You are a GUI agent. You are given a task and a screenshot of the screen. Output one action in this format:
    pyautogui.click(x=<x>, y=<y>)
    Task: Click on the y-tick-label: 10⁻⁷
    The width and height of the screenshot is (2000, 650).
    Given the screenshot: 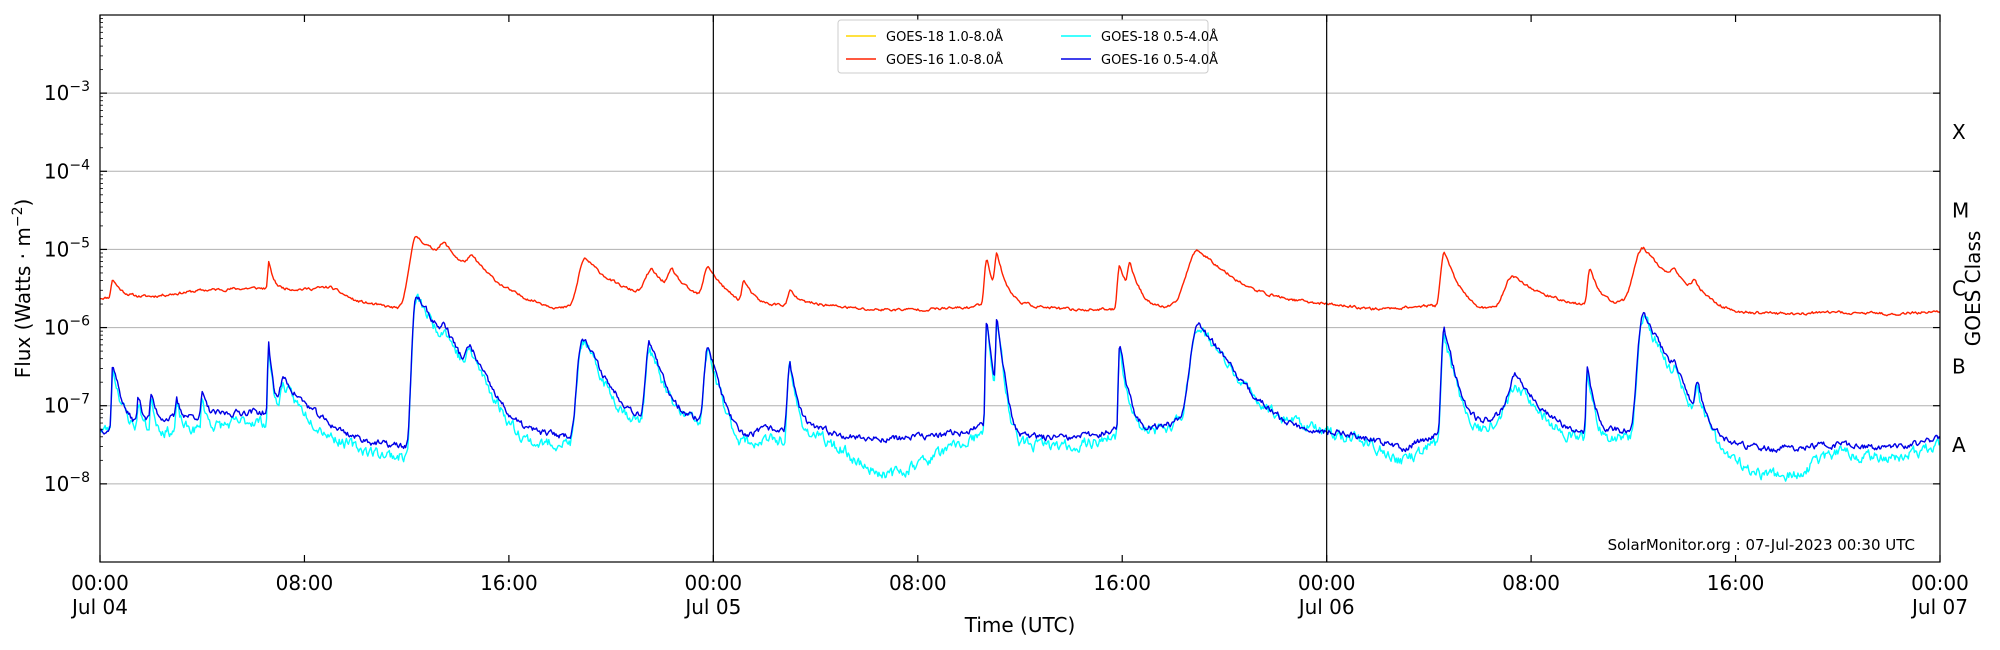 What is the action you would take?
    pyautogui.click(x=67, y=405)
    